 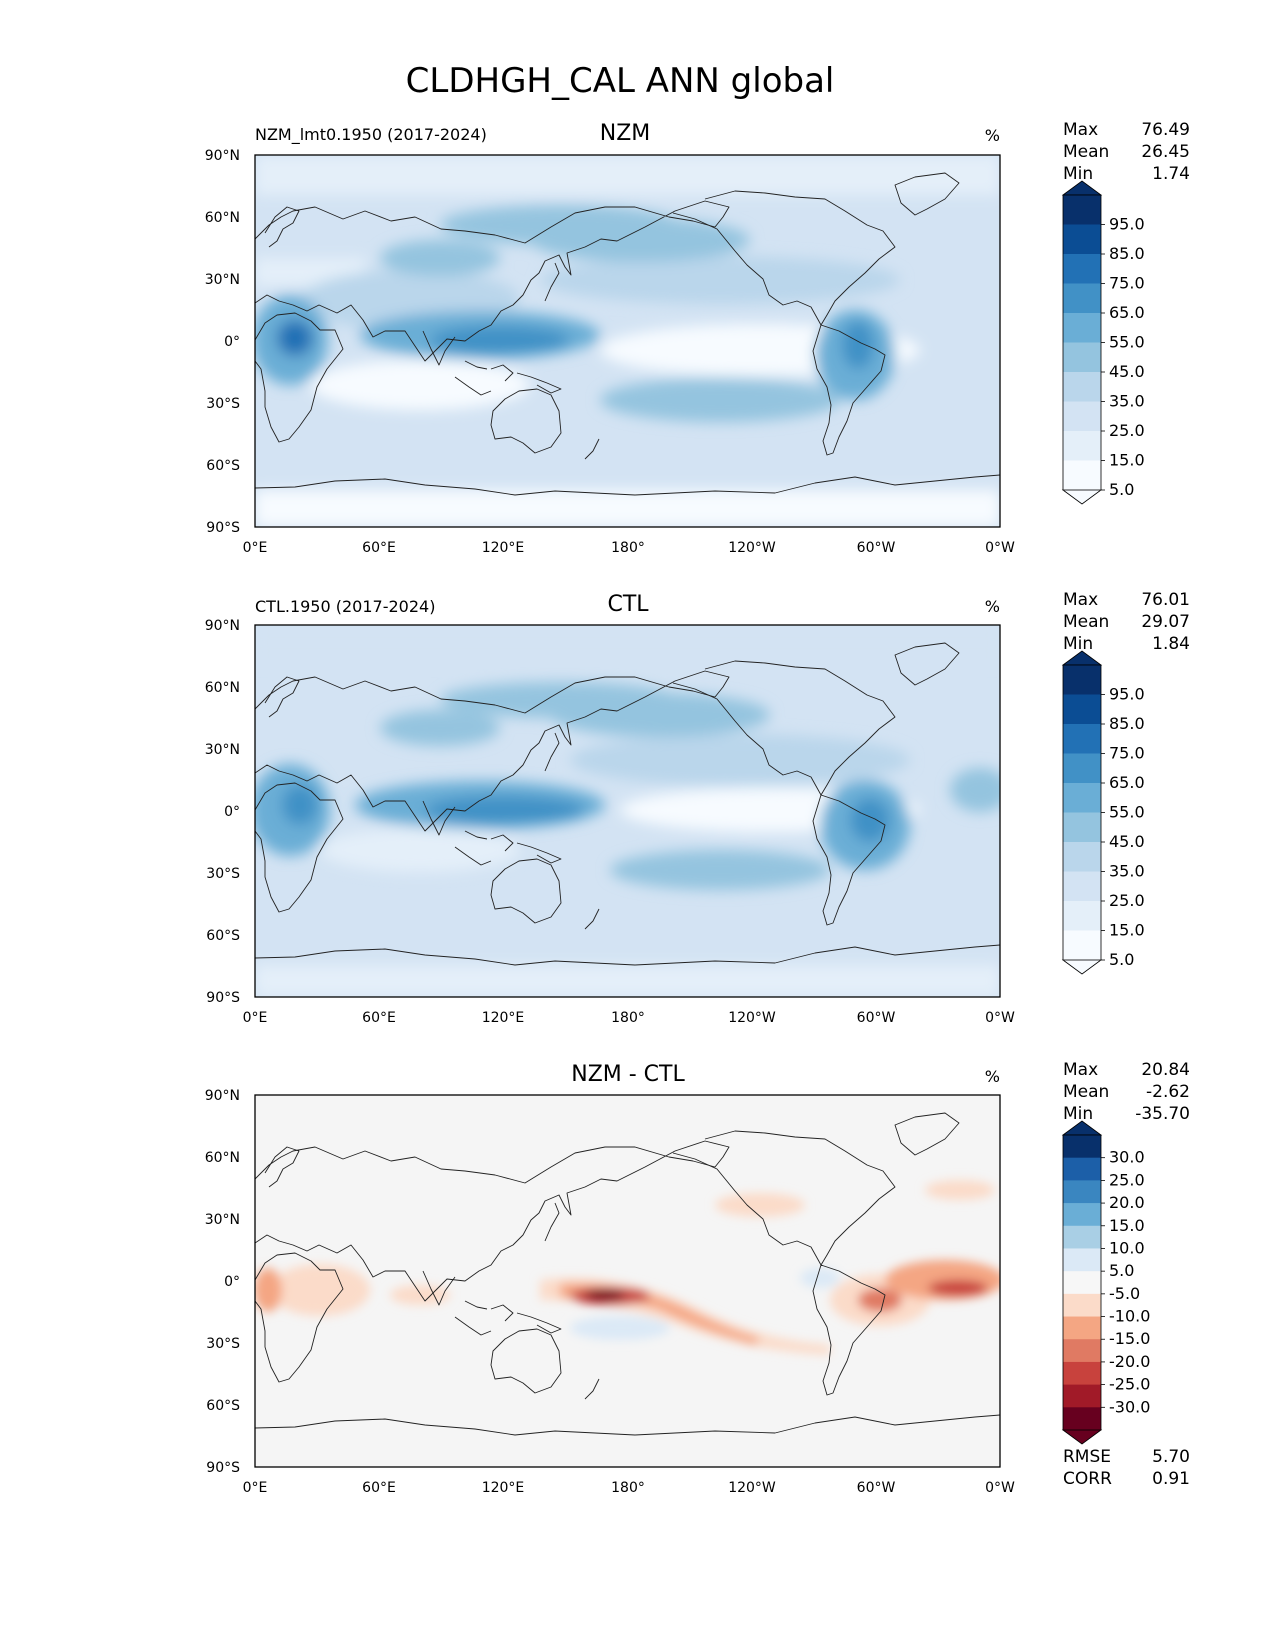 I want to click on xtick-label: 60°E, so click(x=379, y=548).